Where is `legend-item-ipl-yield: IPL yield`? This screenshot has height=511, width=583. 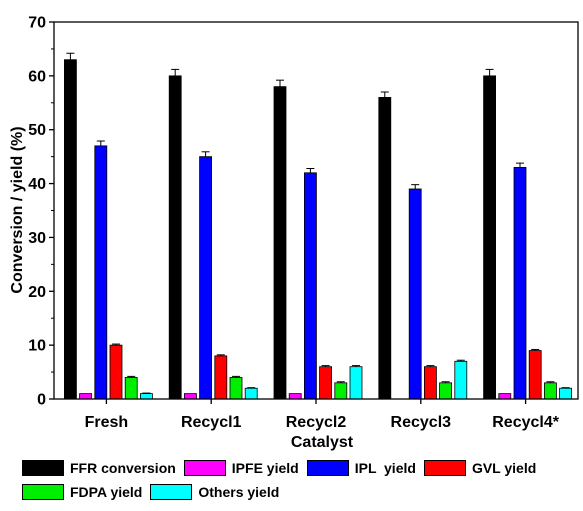
legend-item-ipl-yield: IPL yield is located at coordinates (361, 468).